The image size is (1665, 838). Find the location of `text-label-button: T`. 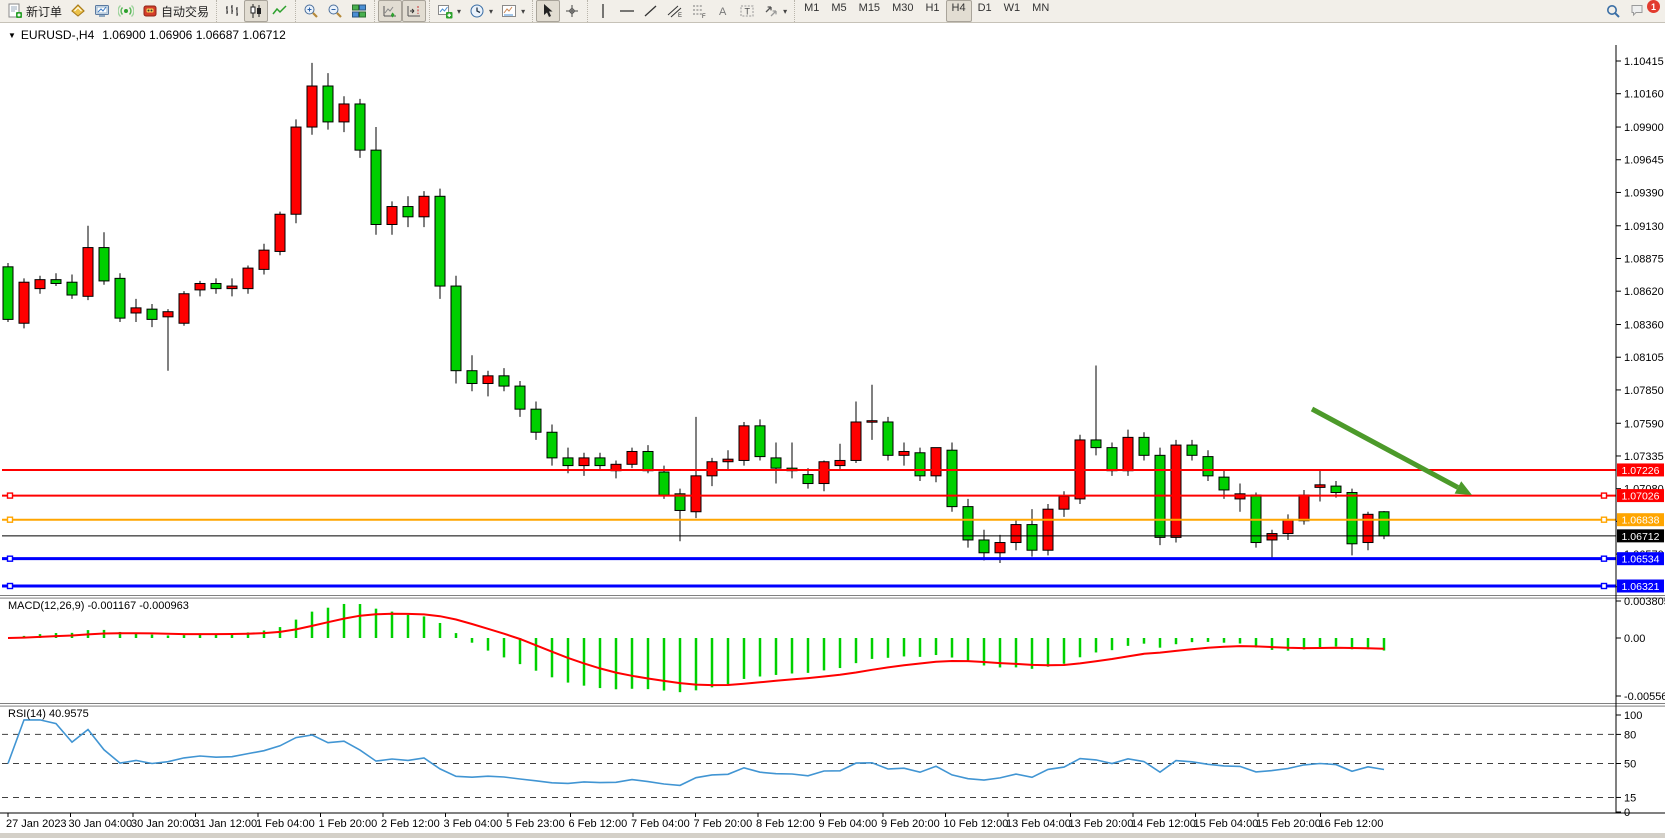

text-label-button: T is located at coordinates (747, 11).